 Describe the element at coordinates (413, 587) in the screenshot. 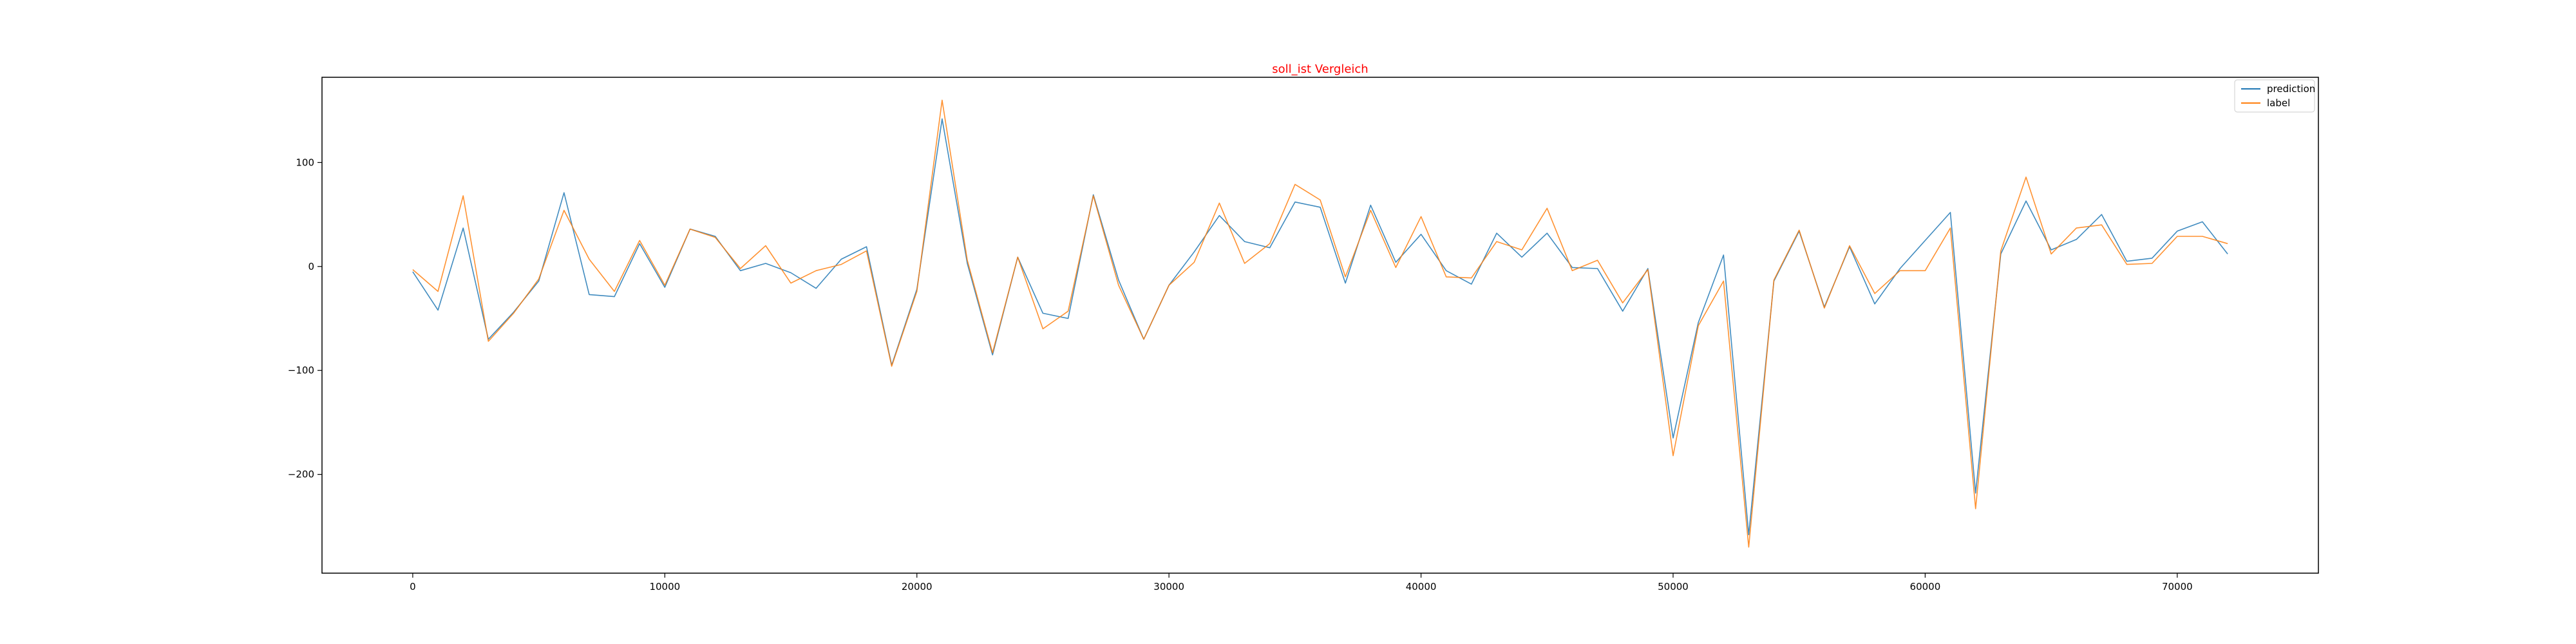

I see `x-tick-label: 0` at that location.